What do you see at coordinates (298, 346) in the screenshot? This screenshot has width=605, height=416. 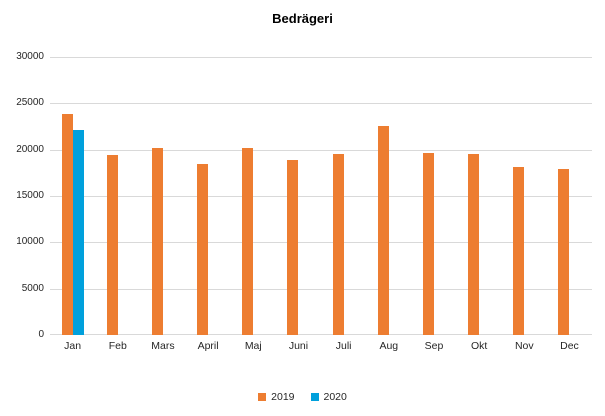 I see `x-tick-label-juni: Juni` at bounding box center [298, 346].